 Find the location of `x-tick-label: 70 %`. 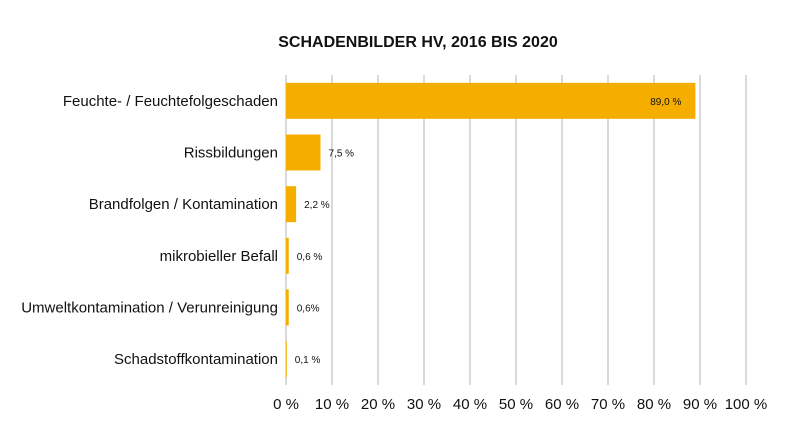

x-tick-label: 70 % is located at coordinates (608, 404).